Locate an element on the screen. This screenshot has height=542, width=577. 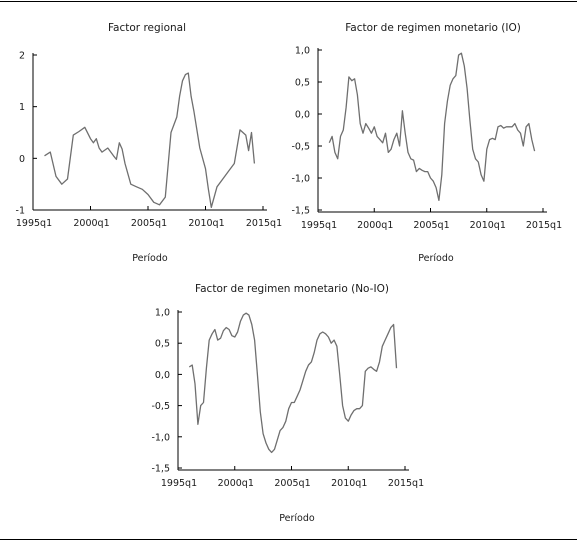
y-tick-label: 1 is located at coordinates (22, 107).